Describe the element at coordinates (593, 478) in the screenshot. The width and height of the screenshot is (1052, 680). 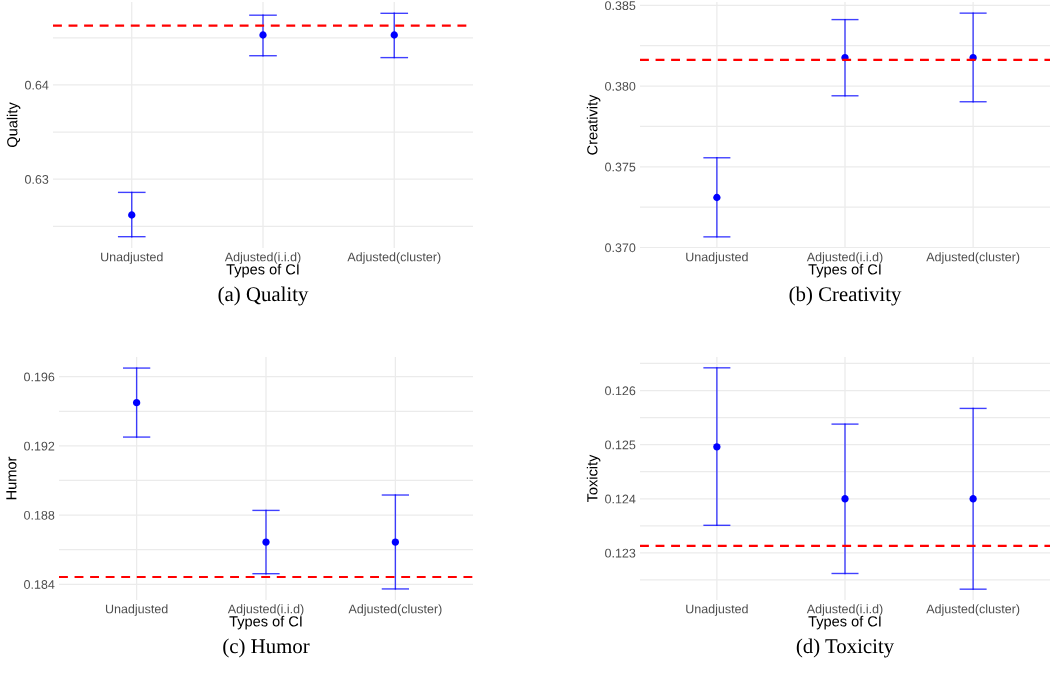
I see `y-axis-title: Toxicity` at that location.